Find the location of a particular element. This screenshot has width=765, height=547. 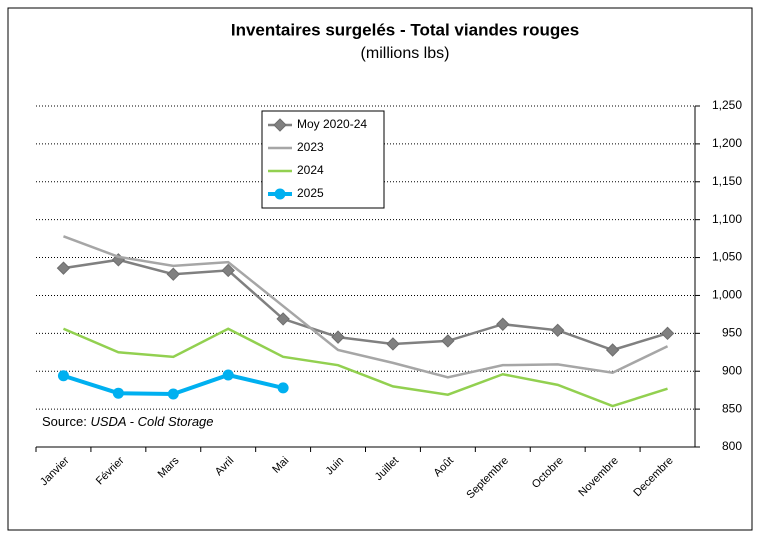

y-tick-label: 850 is located at coordinates (732, 408).